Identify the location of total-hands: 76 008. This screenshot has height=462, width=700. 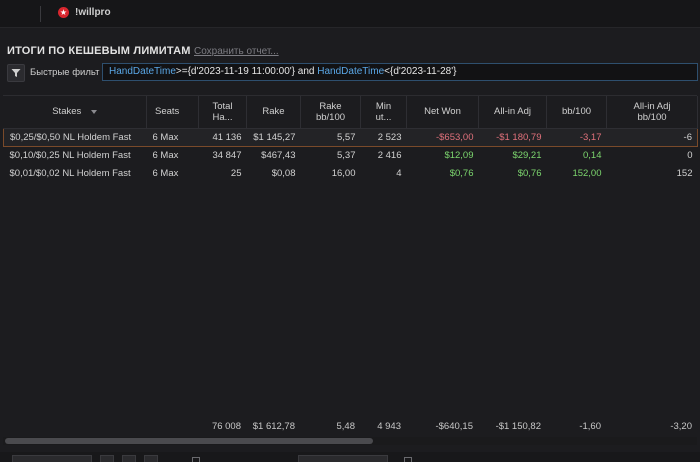
(226, 426).